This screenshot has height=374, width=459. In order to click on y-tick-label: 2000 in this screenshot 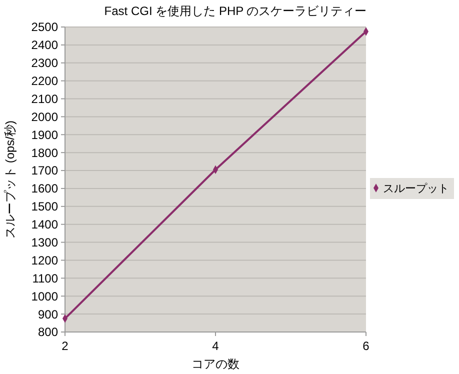, I will do `click(44, 117)`.